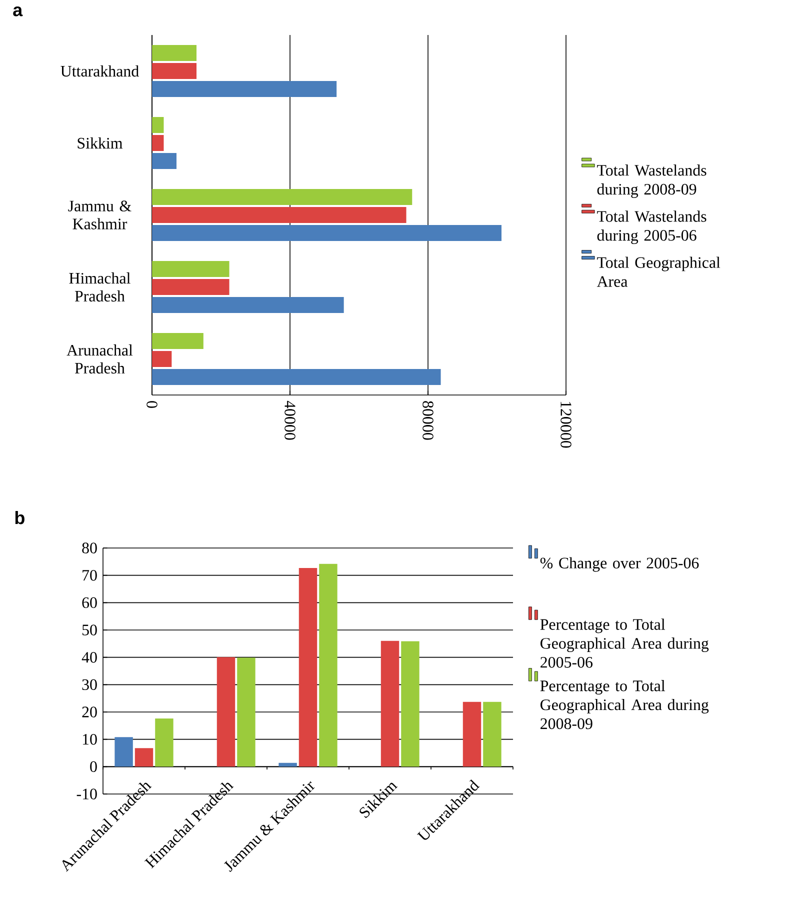  What do you see at coordinates (619, 564) in the screenshot?
I see `legend-label: % Change over 2005-06` at bounding box center [619, 564].